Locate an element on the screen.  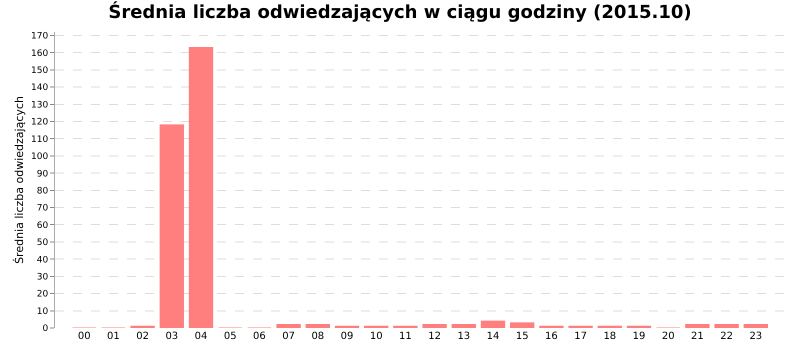
x-tick-label: 11 is located at coordinates (405, 336).